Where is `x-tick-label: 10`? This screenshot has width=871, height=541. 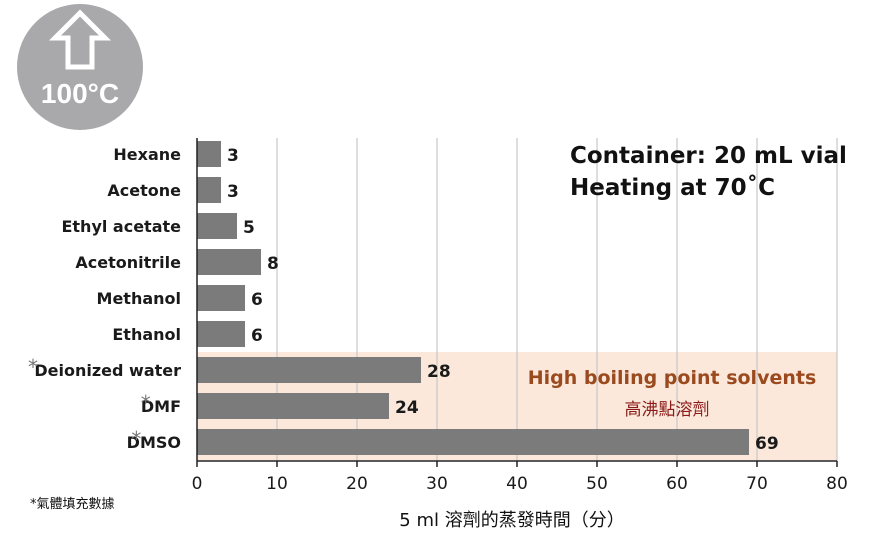 x-tick-label: 10 is located at coordinates (277, 484).